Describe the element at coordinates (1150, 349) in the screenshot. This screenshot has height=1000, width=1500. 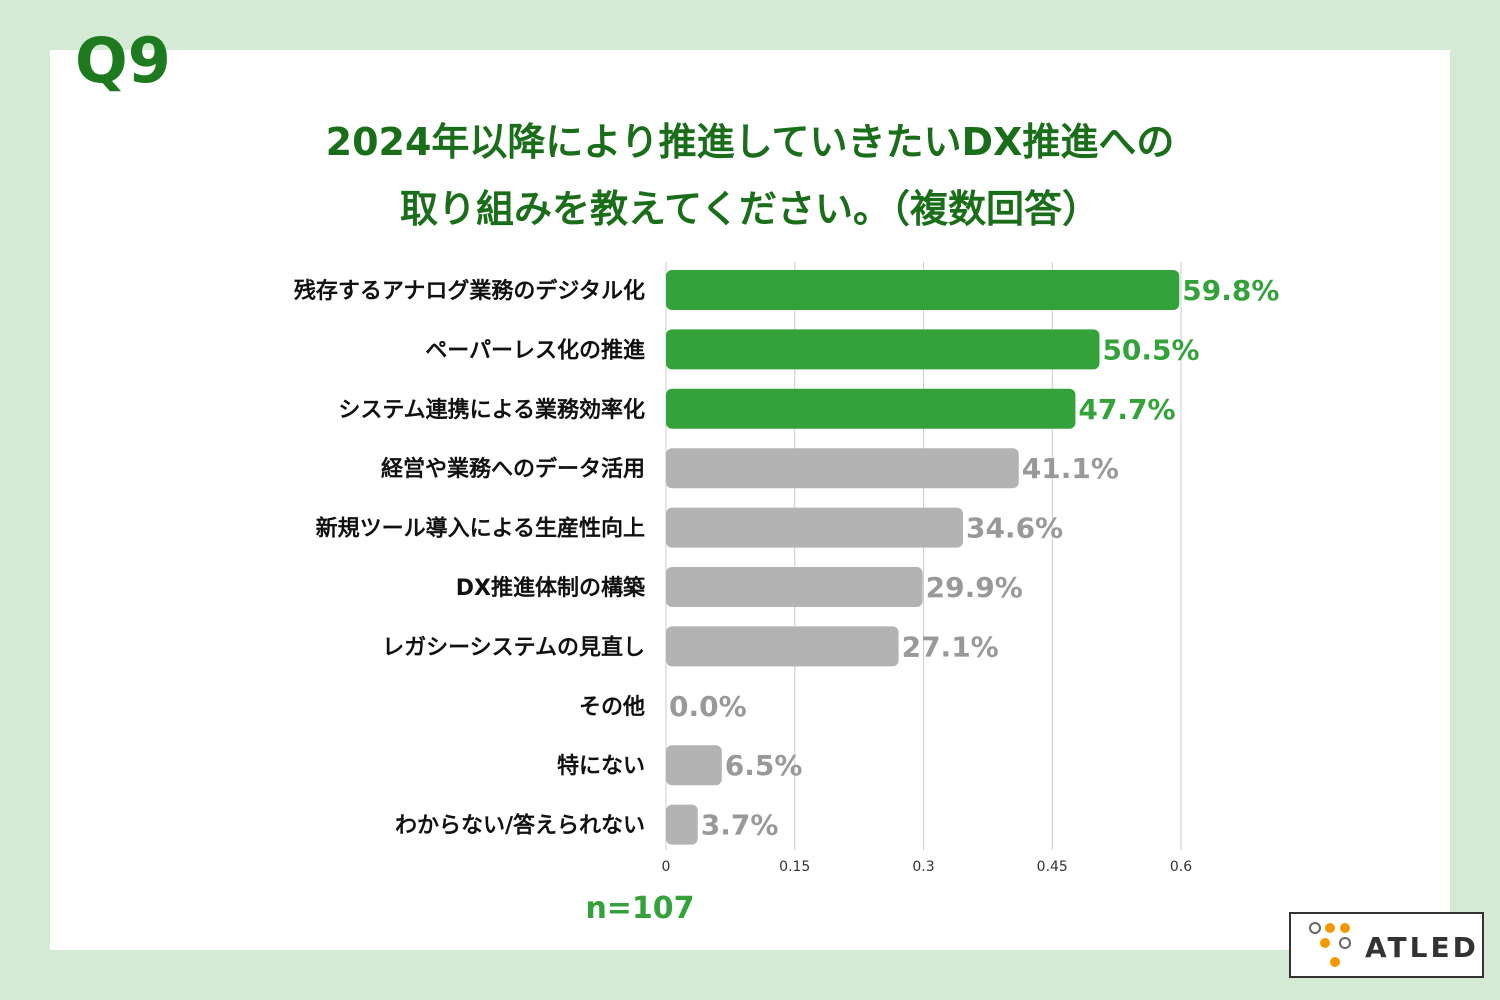
I see `value-label: 50.5%` at that location.